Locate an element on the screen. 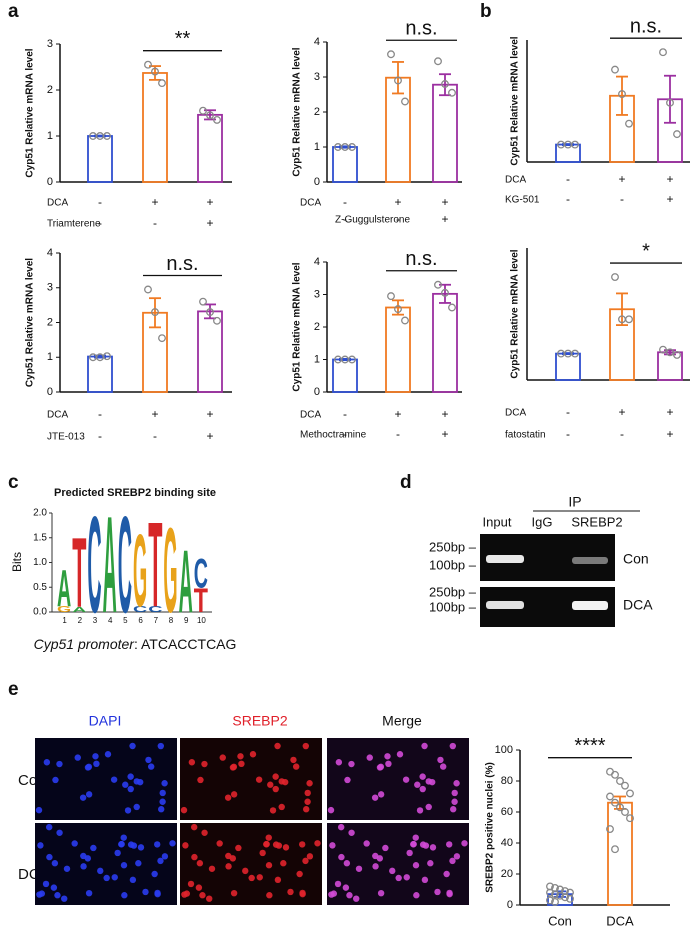 Image resolution: width=696 pixels, height=938 pixels. significance-label: ** is located at coordinates (183, 39).